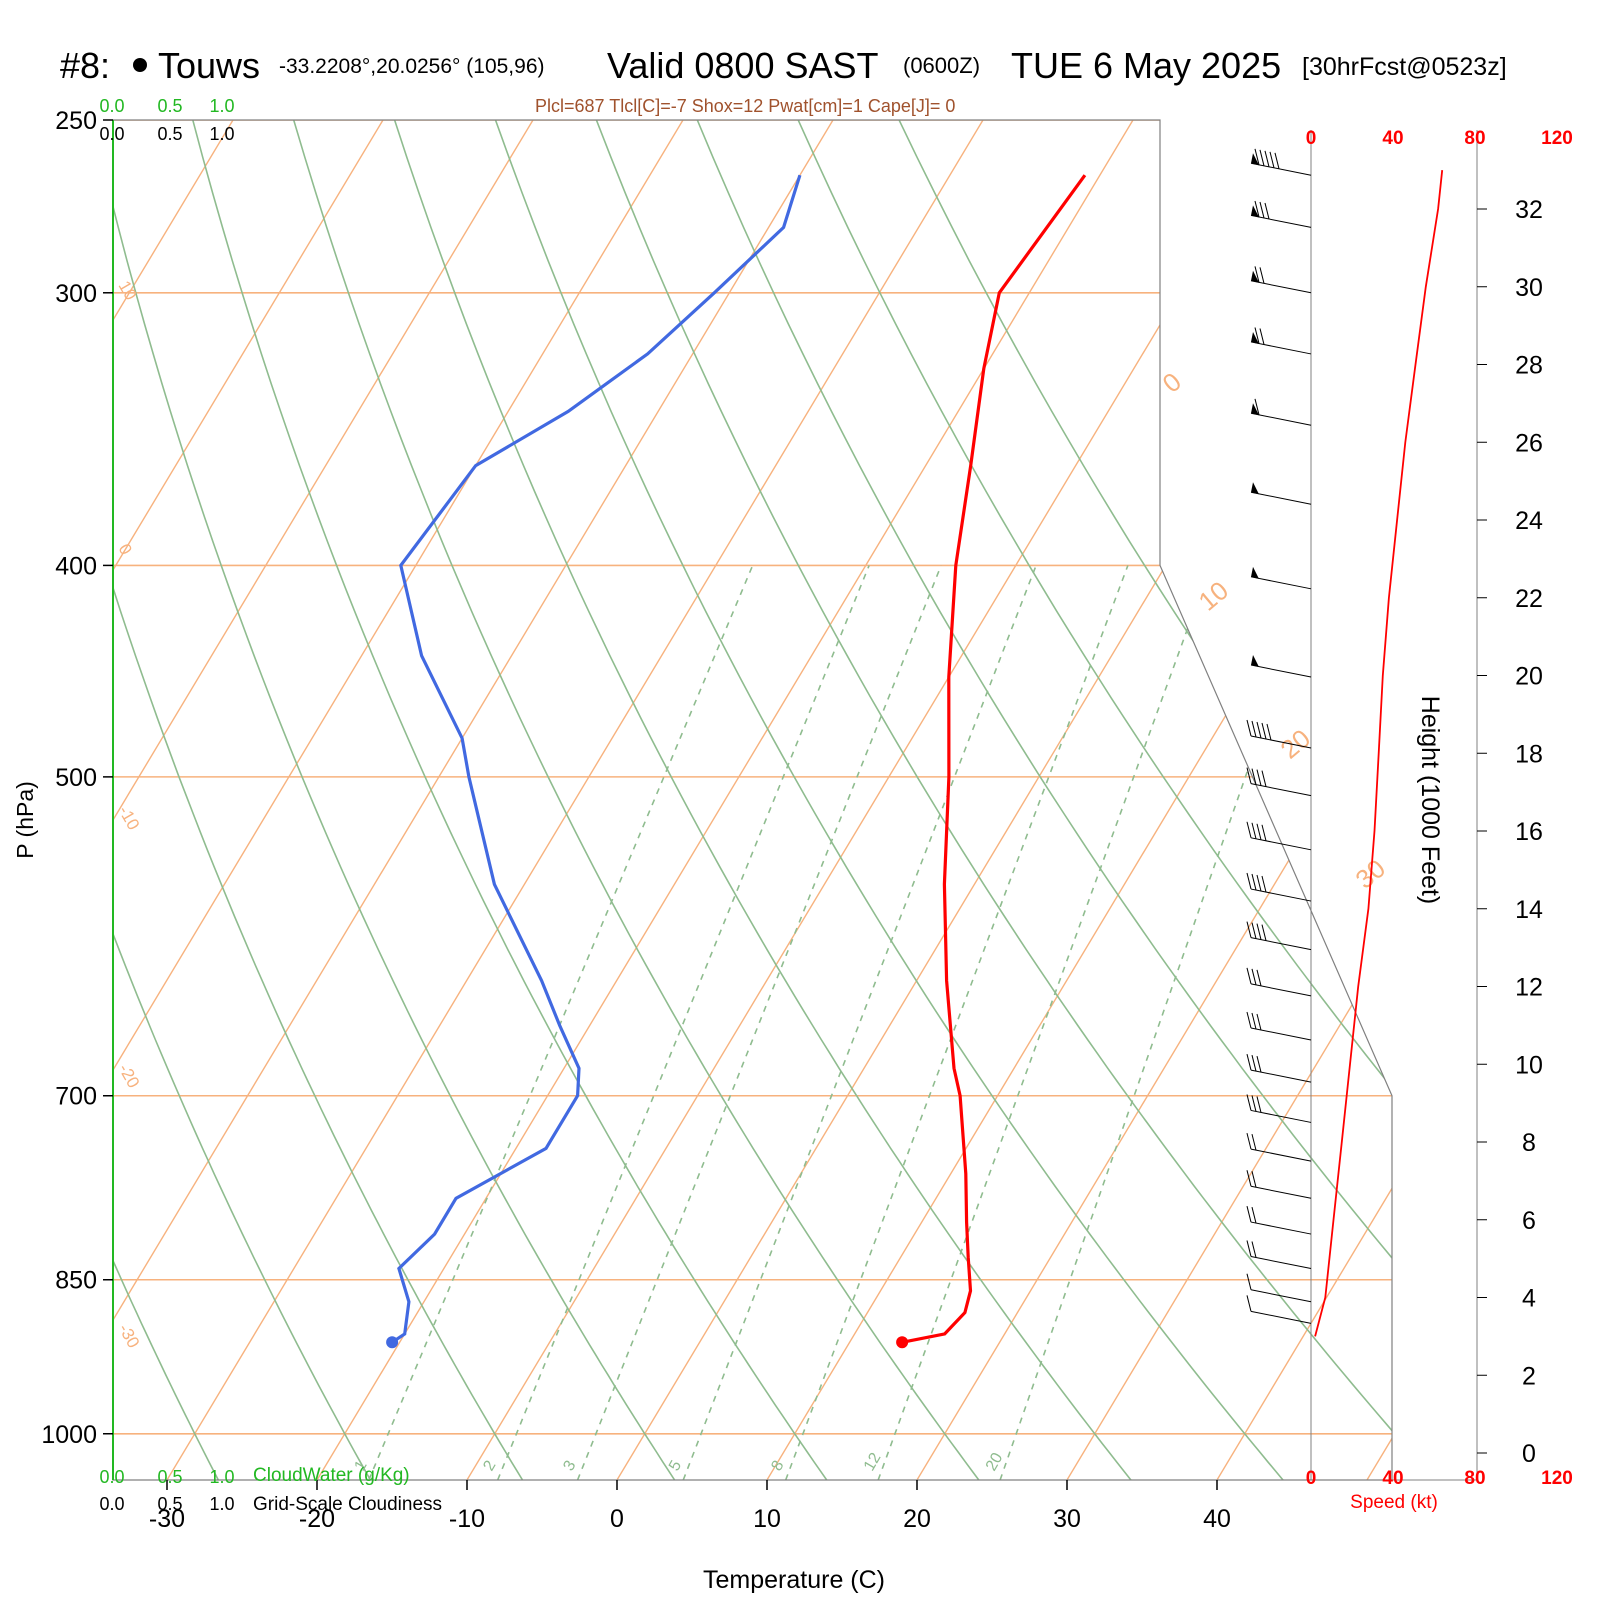  What do you see at coordinates (76, 121) in the screenshot?
I see `p-tick-label: 250` at bounding box center [76, 121].